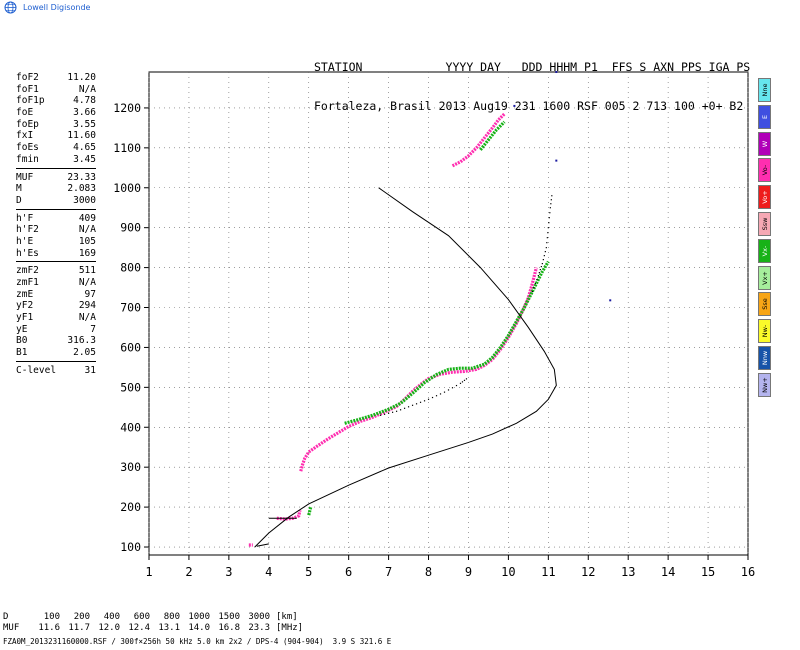 This screenshot has width=800, height=650. Describe the element at coordinates (127, 148) in the screenshot. I see `y-tick-label: 1100` at that location.